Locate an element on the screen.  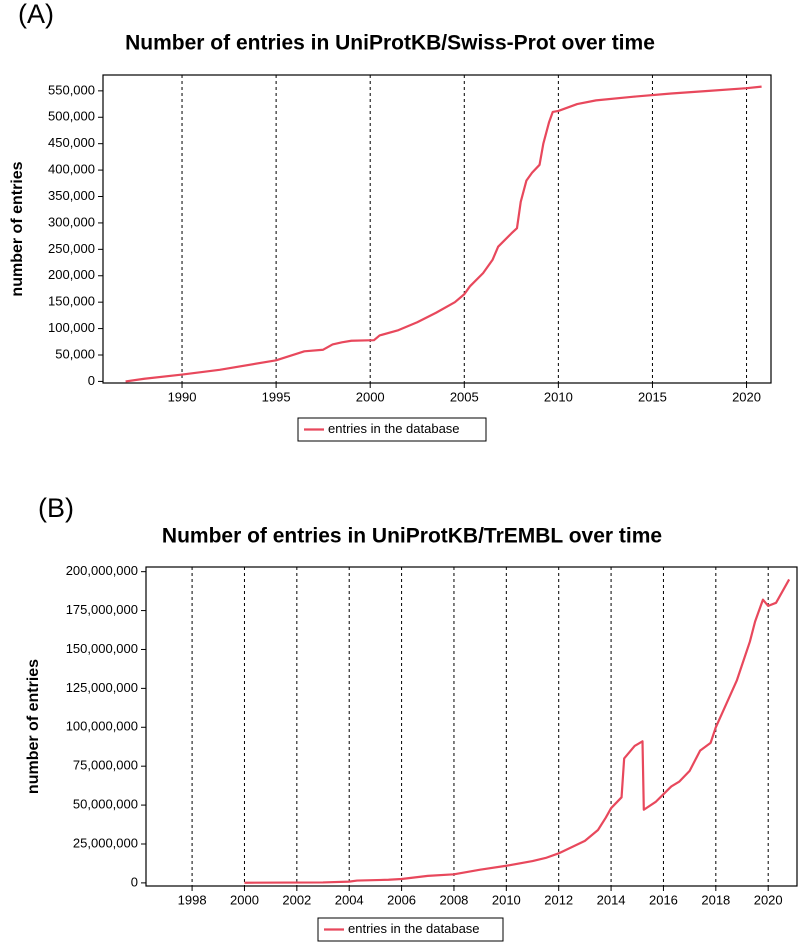
y-tick-label: 175,000,000 is located at coordinates (102, 609).